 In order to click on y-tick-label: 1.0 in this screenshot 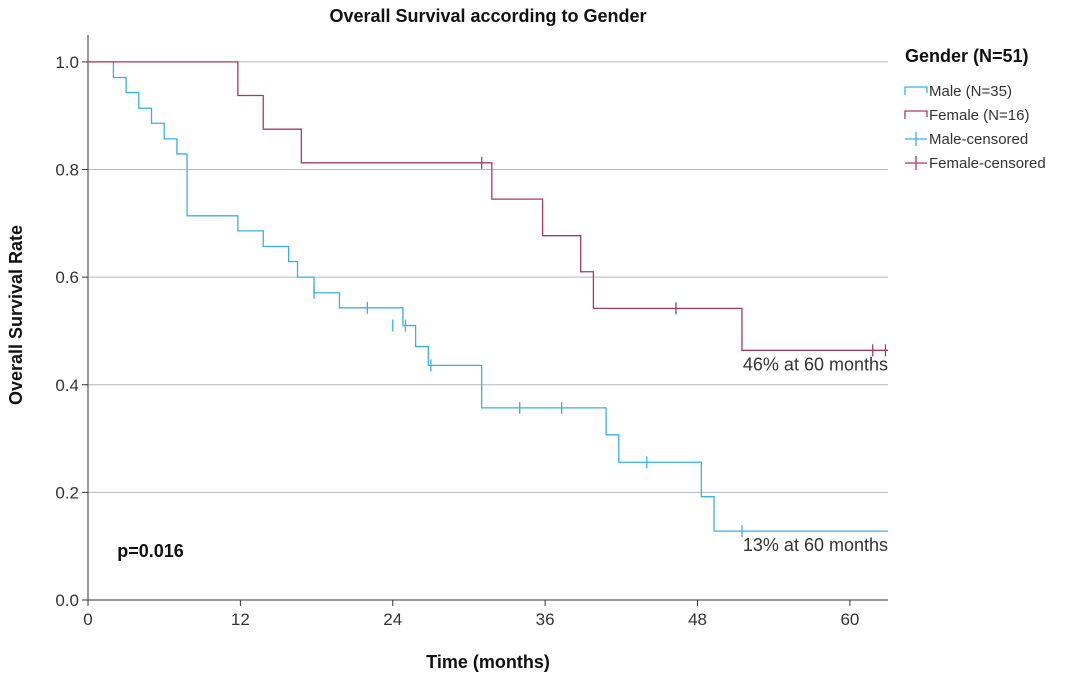, I will do `click(67, 62)`.